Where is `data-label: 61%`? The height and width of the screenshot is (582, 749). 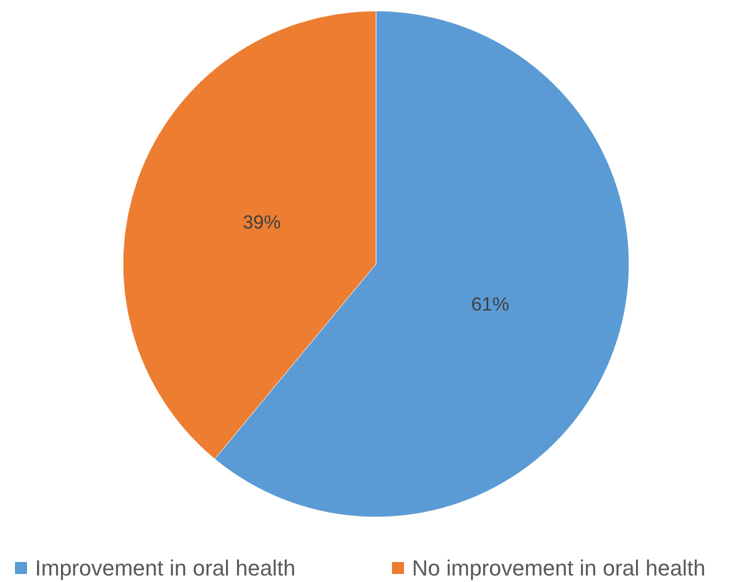
data-label: 61% is located at coordinates (490, 305).